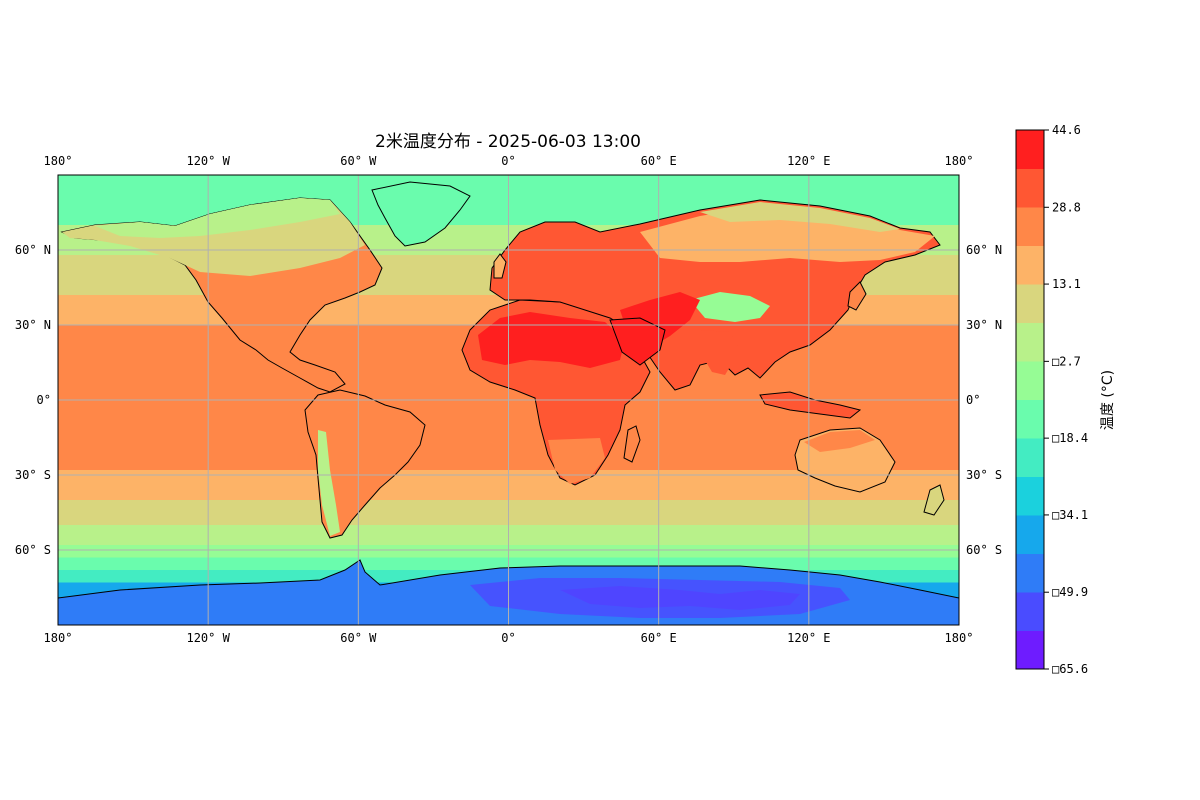 This screenshot has width=1200, height=800. What do you see at coordinates (959, 161) in the screenshot?
I see `lon-tick-top-6: 180°` at bounding box center [959, 161].